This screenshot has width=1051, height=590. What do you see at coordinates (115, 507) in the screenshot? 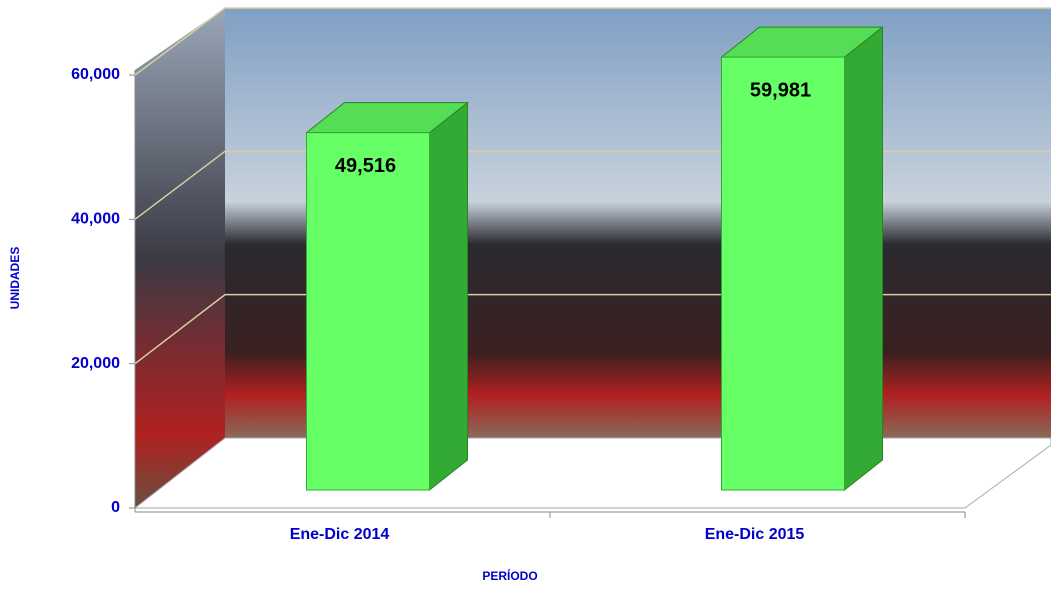
I see `y-tick-label: 0` at bounding box center [115, 507].